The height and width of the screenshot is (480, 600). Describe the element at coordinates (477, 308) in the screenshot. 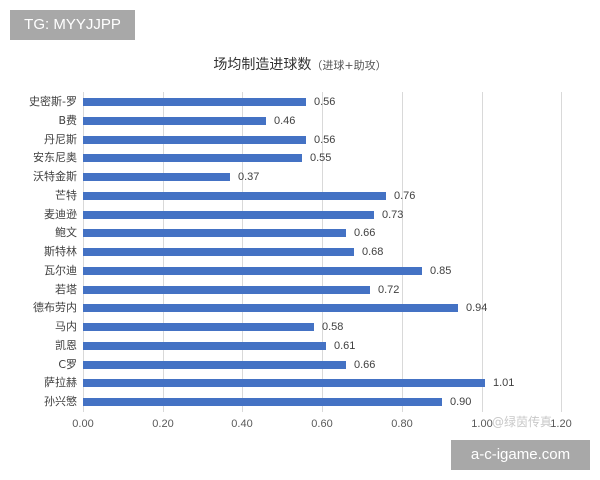

I see `value-label: 0.94` at that location.